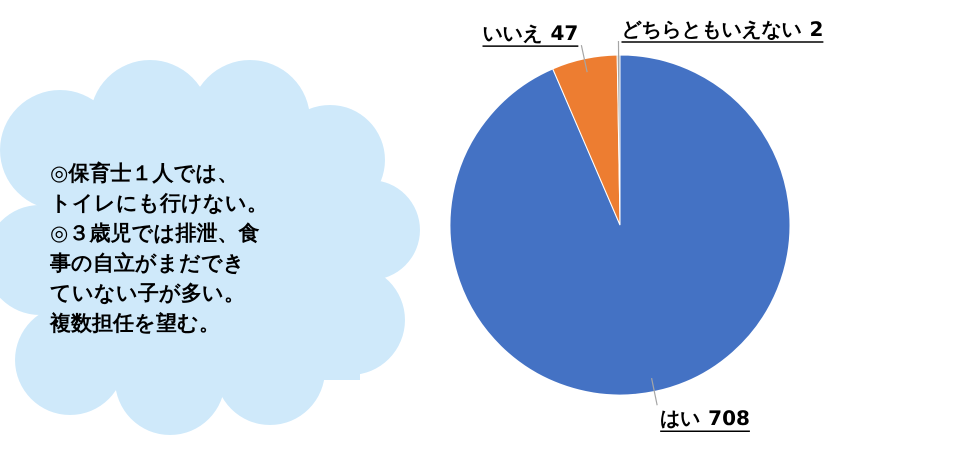 Image resolution: width=963 pixels, height=465 pixels. I want to click on slice-label: はい, so click(680, 418).